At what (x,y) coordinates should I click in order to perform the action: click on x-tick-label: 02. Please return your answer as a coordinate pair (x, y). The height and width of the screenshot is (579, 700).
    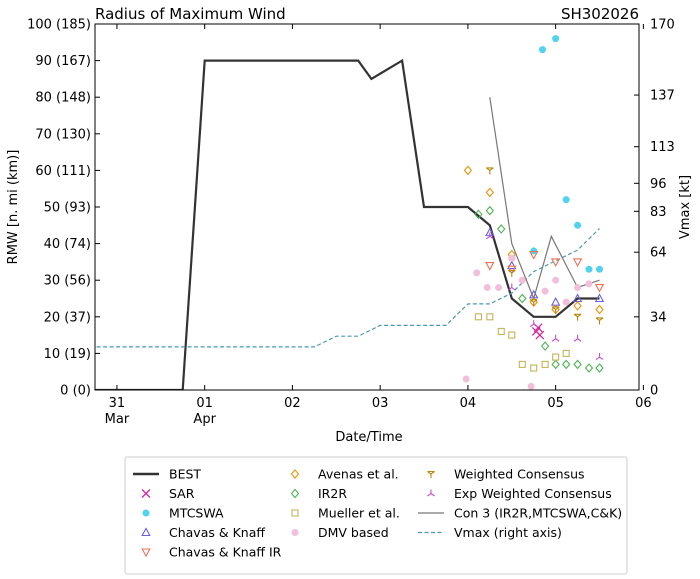
    Looking at the image, I should click on (292, 403).